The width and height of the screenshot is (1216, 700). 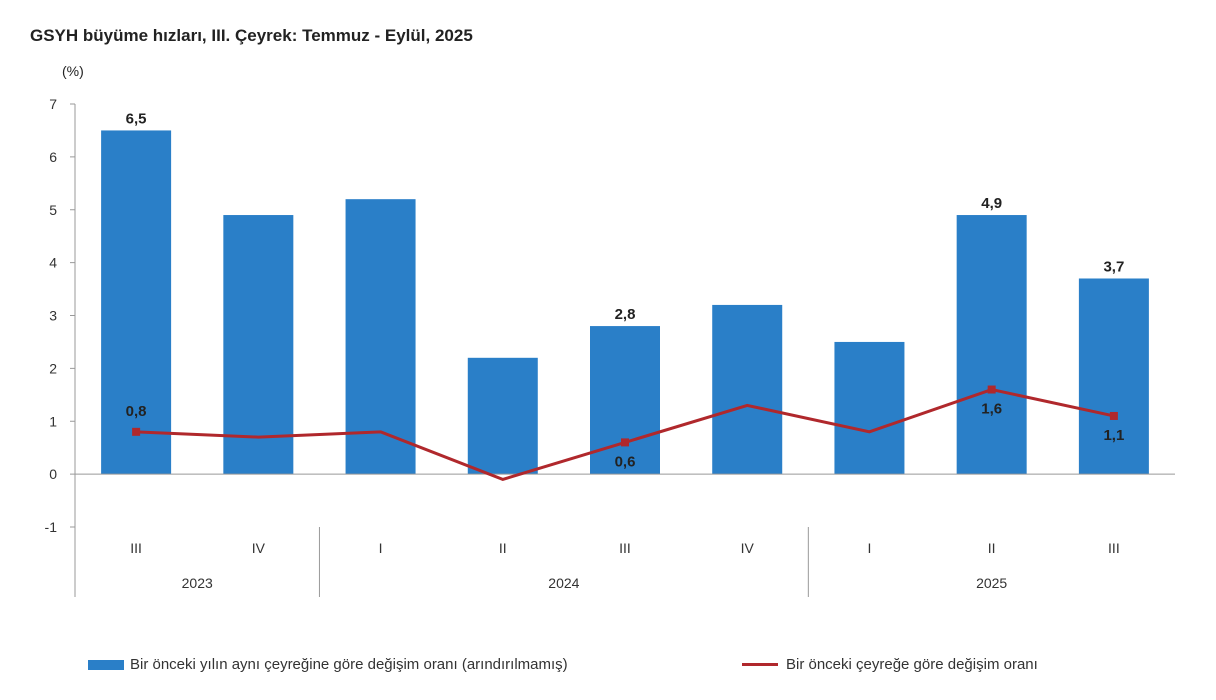 I want to click on line-data-label: 1,6, so click(x=991, y=409).